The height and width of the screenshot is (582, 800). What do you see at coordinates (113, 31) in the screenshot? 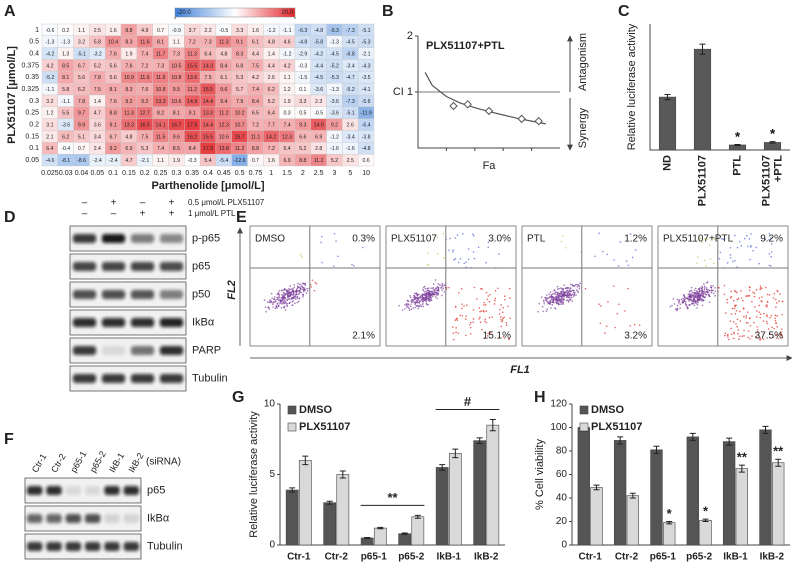
I see `cell-label: 1.6` at bounding box center [113, 31].